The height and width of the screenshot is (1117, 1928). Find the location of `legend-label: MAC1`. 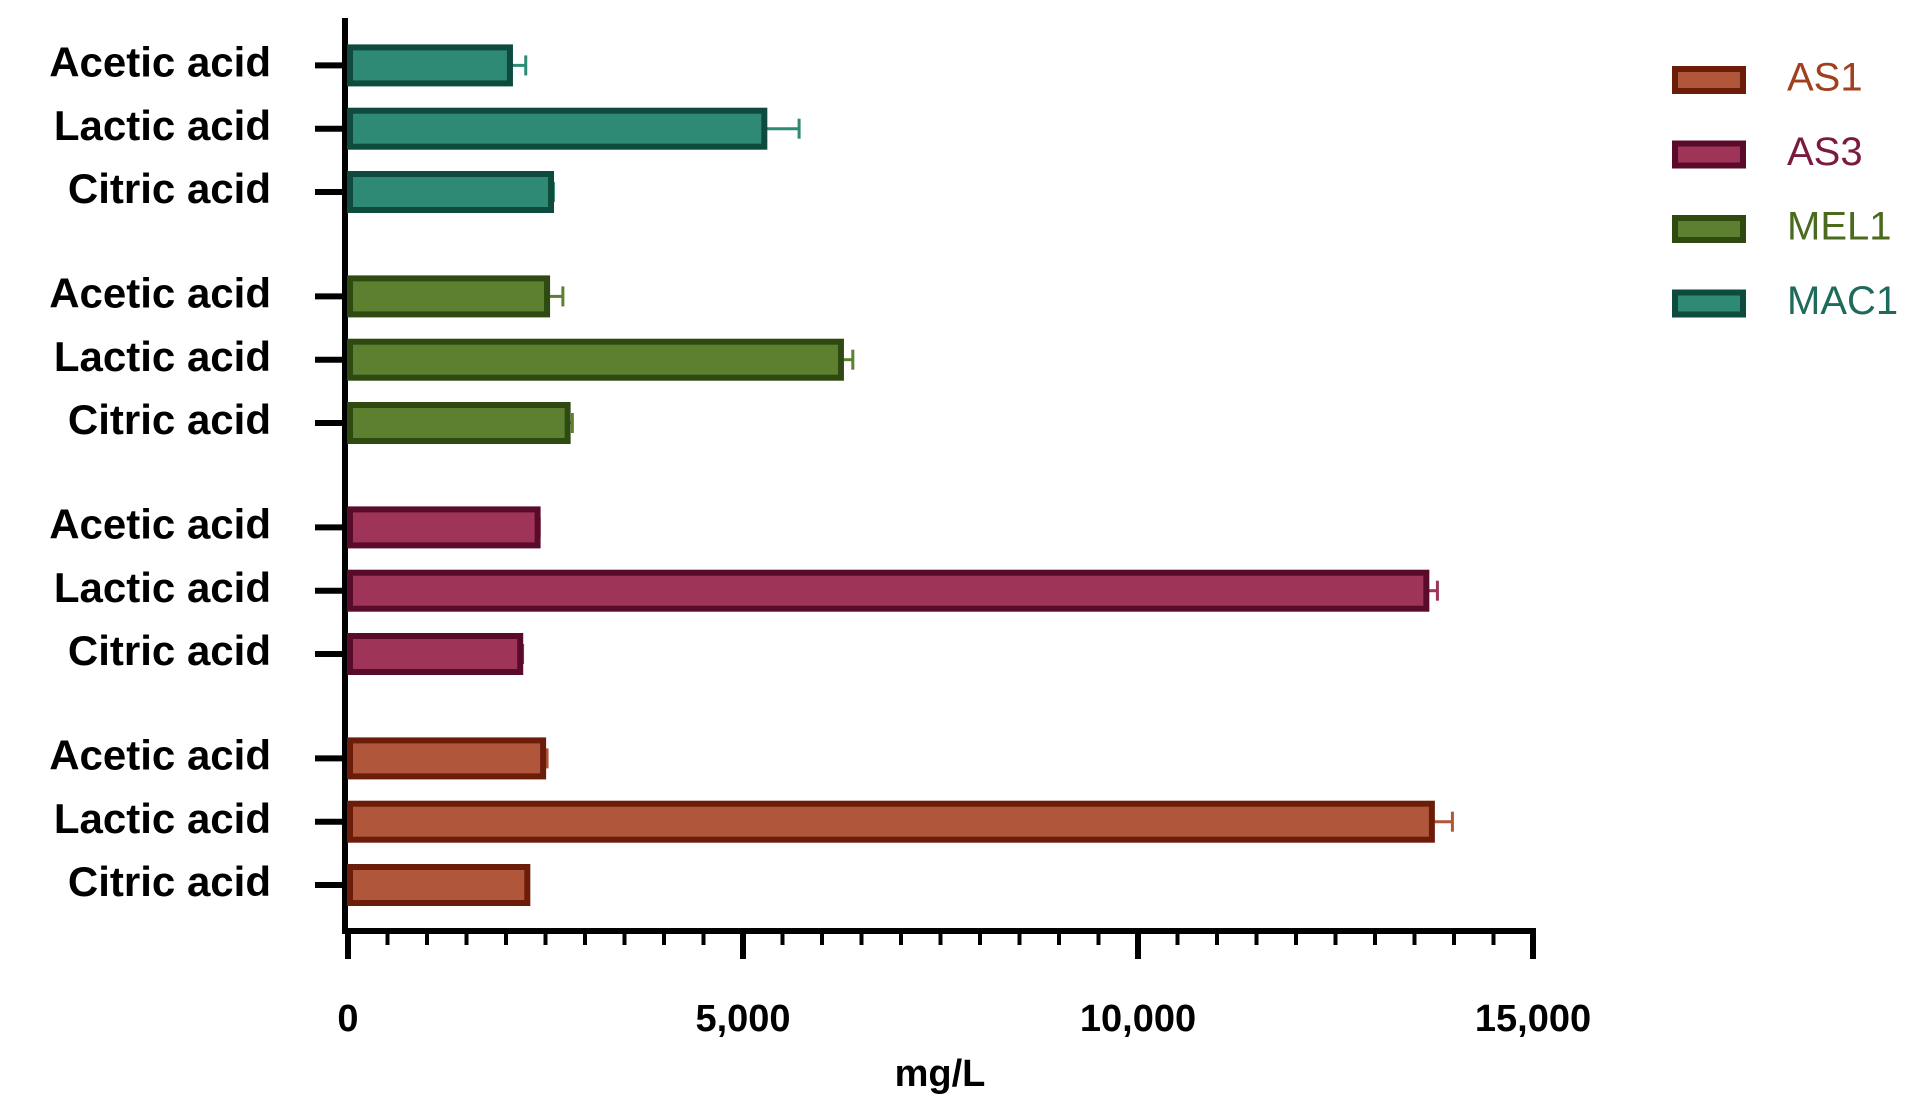

legend-label: MAC1 is located at coordinates (1842, 301).